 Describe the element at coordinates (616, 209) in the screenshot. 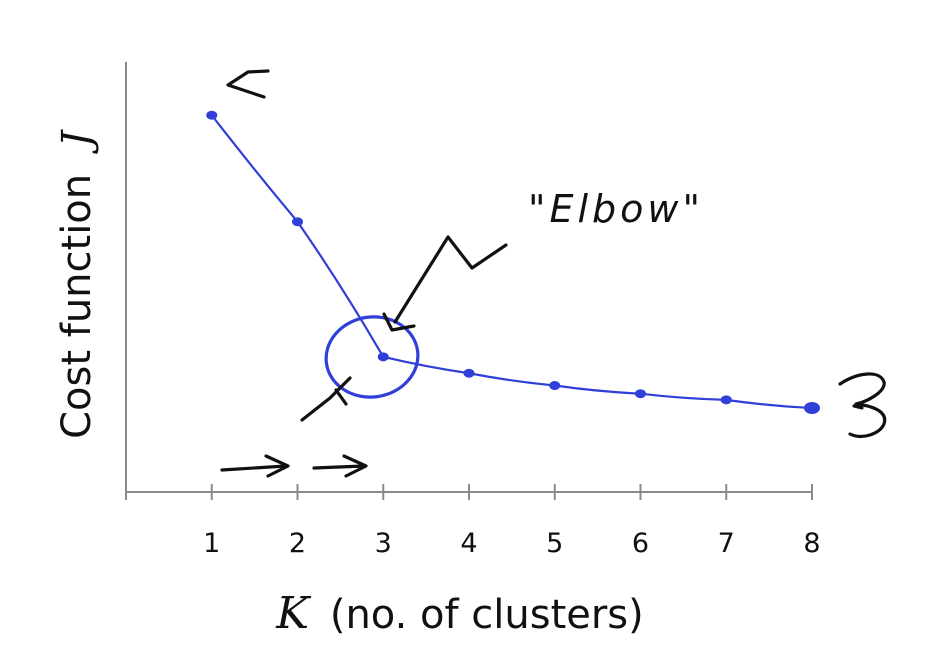

I see `elbow-label: "Elbow"` at that location.